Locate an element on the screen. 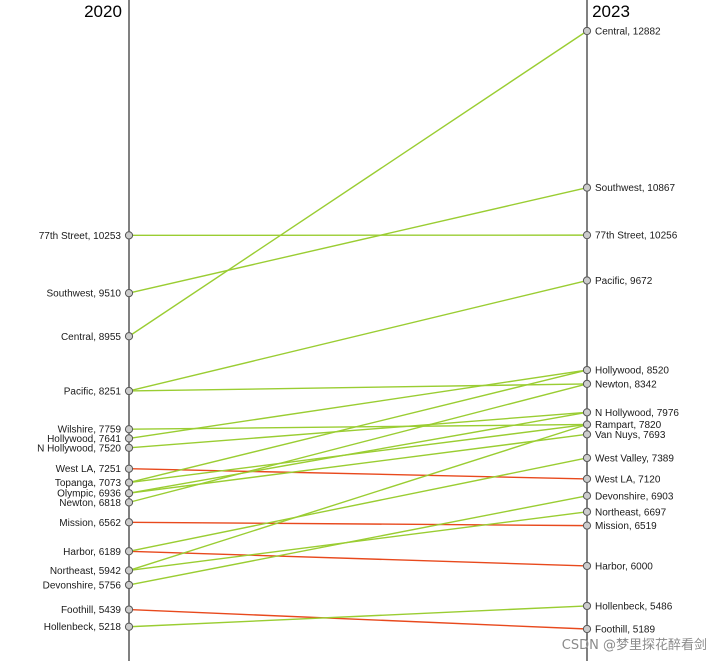  line-pacific is located at coordinates (358, 335).